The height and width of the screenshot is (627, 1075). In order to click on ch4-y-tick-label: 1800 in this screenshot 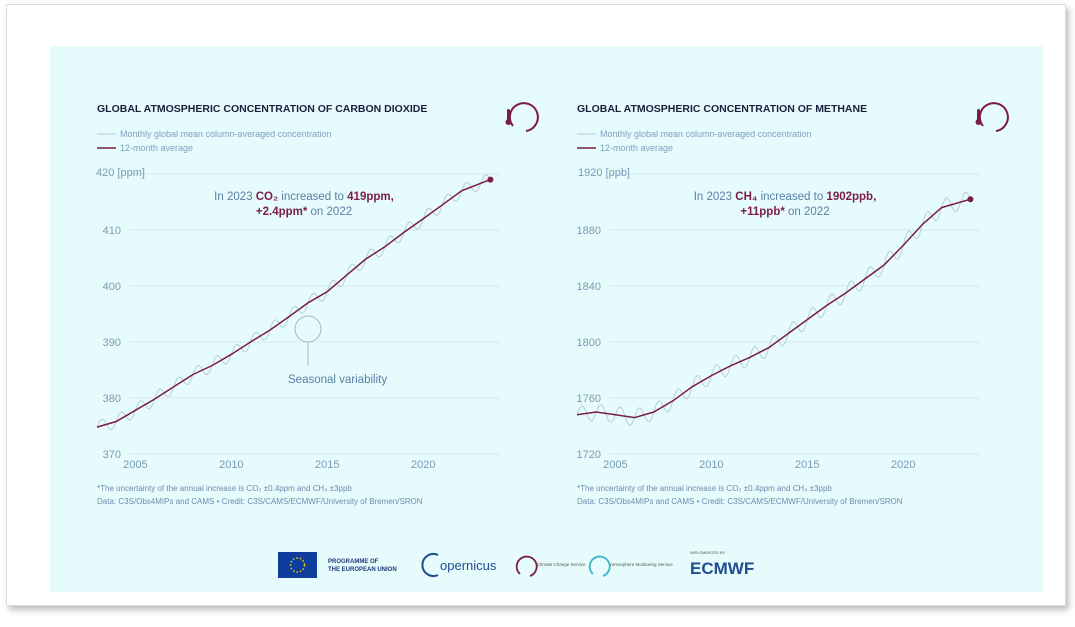, I will do `click(589, 343)`.